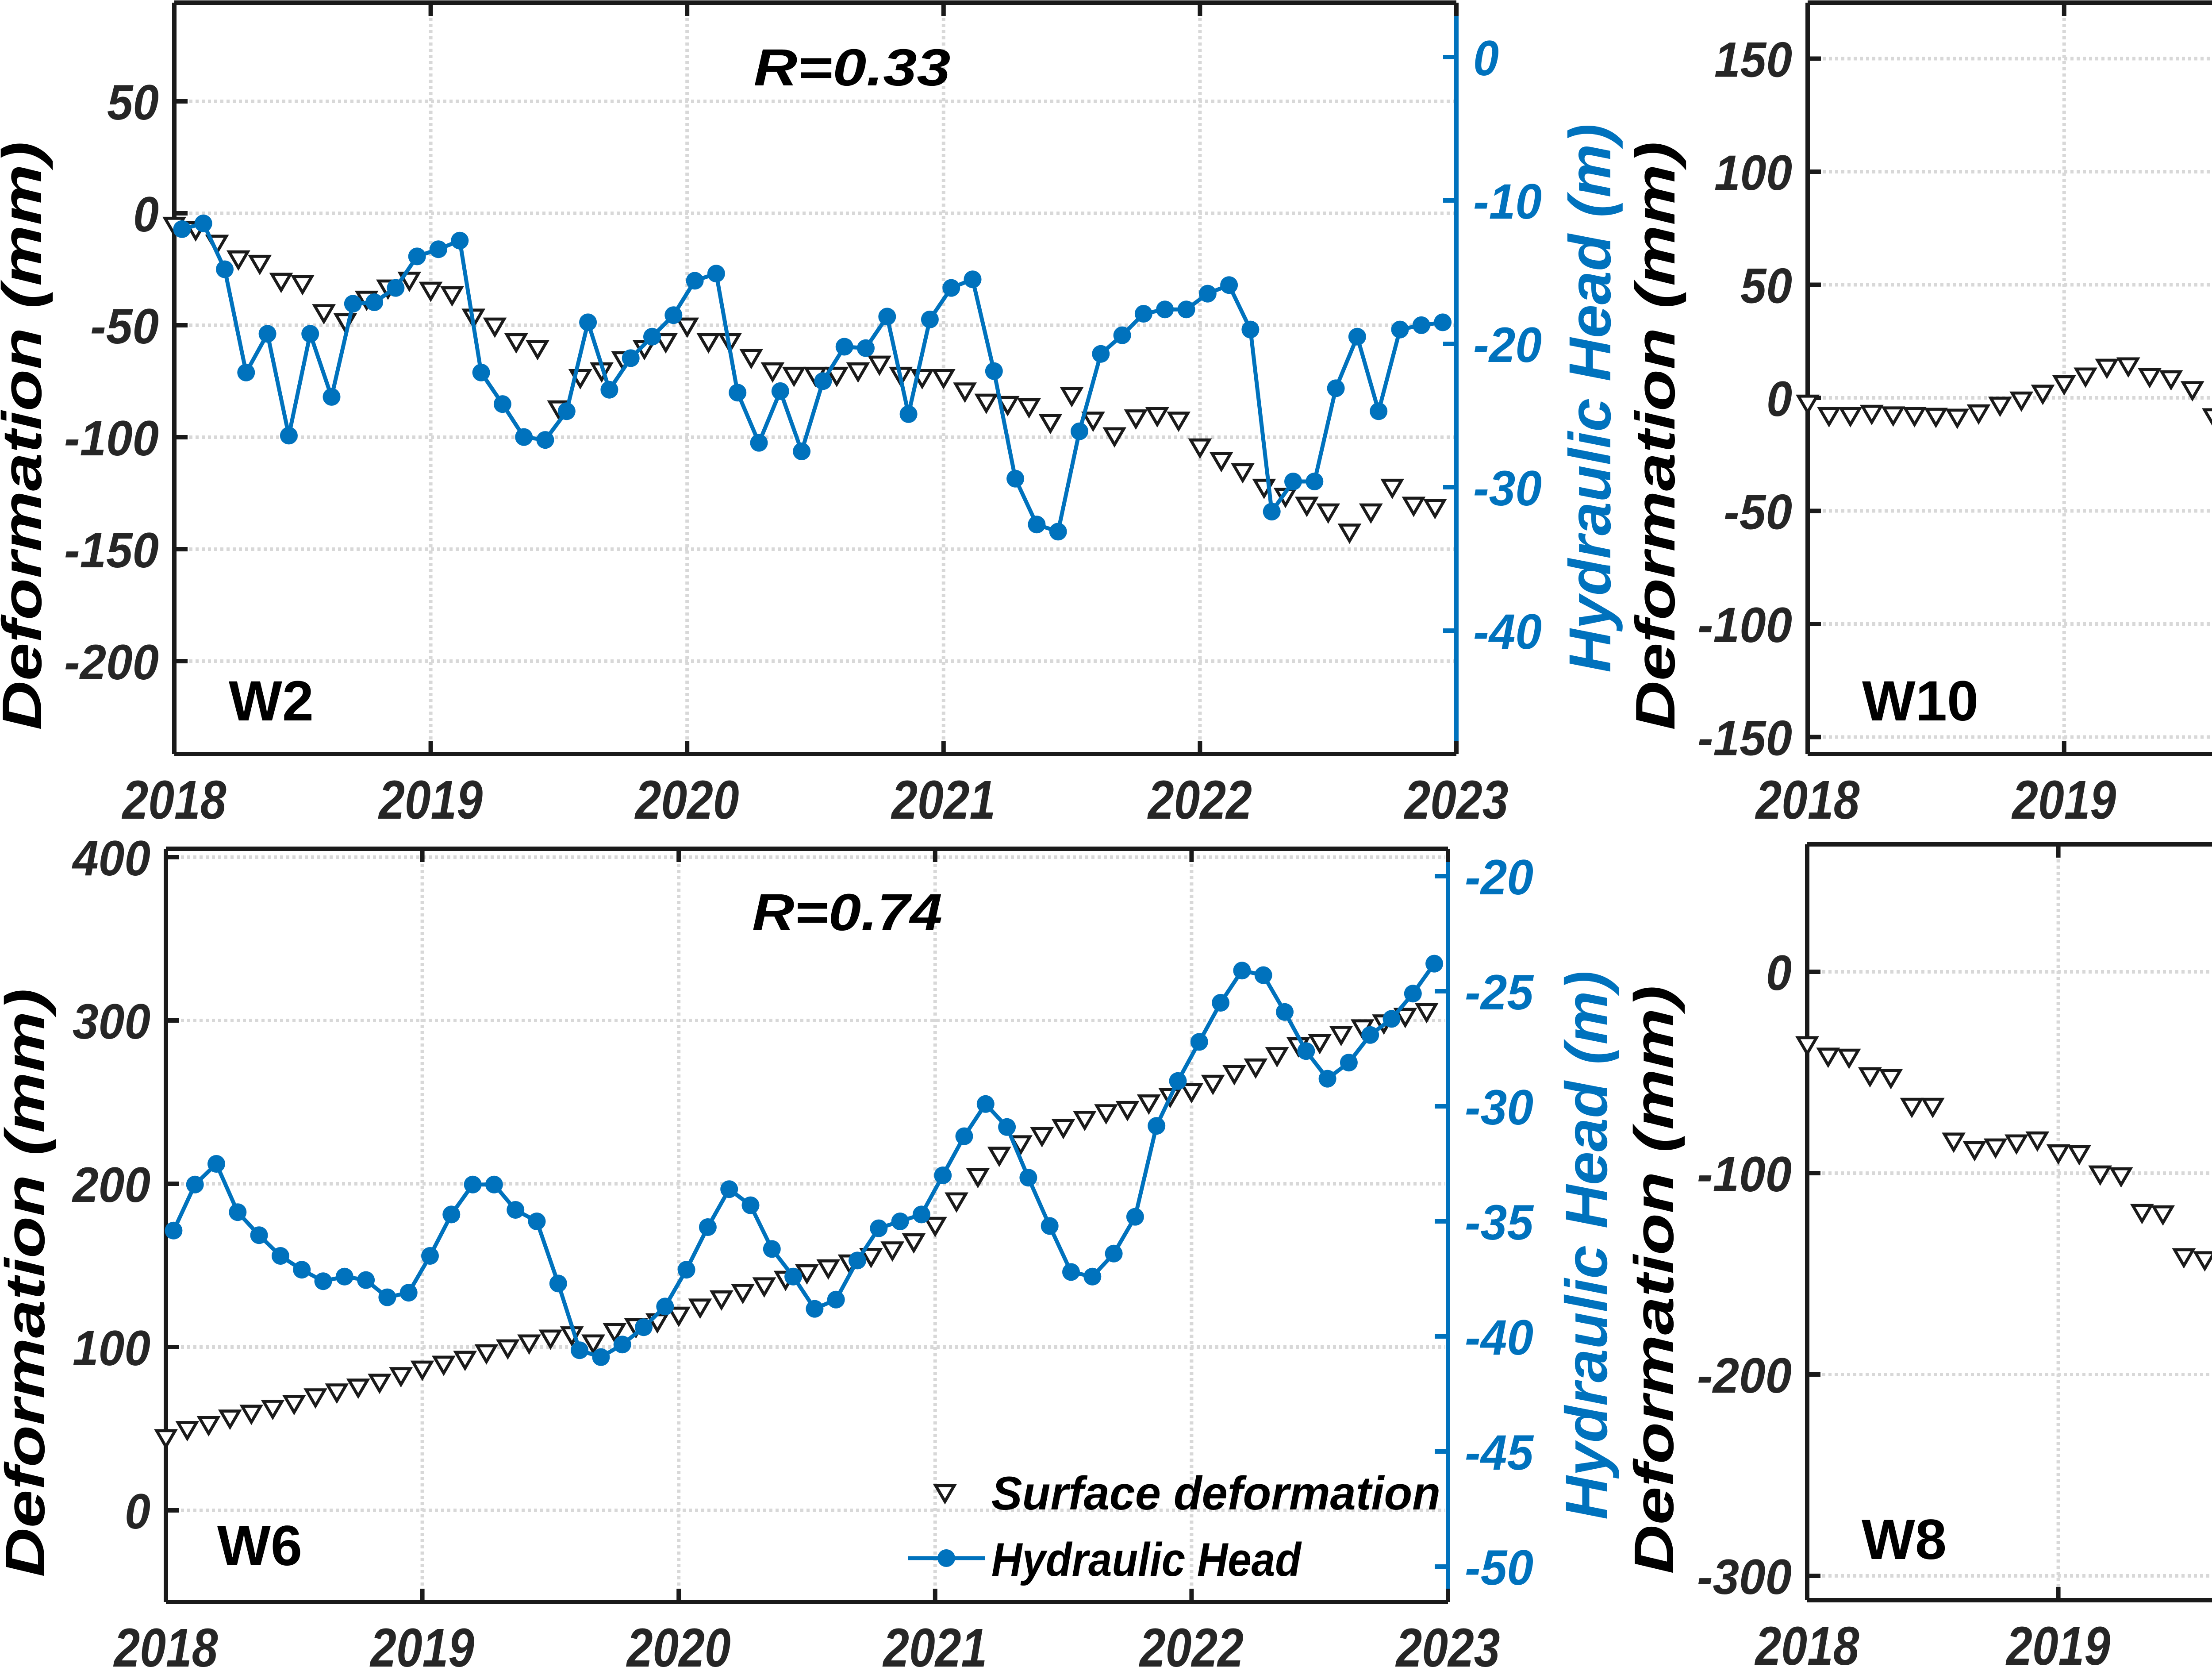 The width and height of the screenshot is (2212, 1667). What do you see at coordinates (1745, 1577) in the screenshot?
I see `svg-text: -300` at bounding box center [1745, 1577].